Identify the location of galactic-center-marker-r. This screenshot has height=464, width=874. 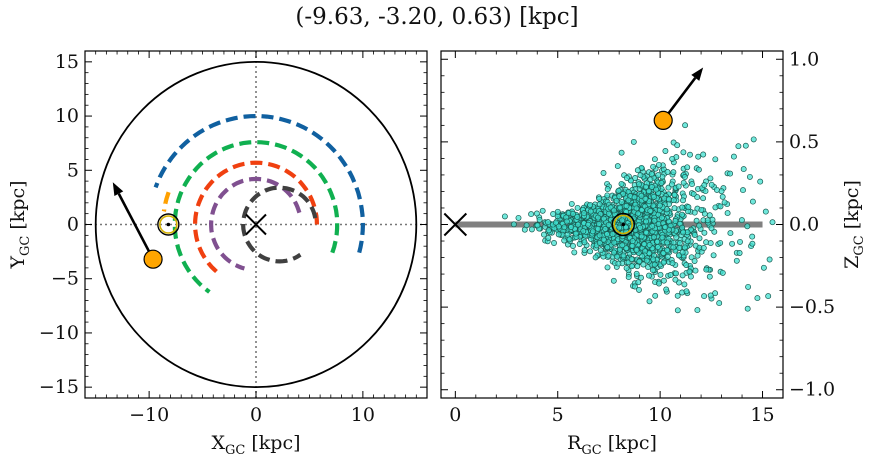
(455, 224).